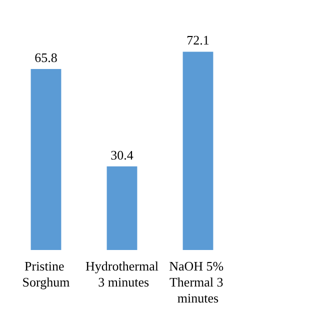  What do you see at coordinates (46, 274) in the screenshot?
I see `x-tick-label: Pristine Sorghum` at bounding box center [46, 274].